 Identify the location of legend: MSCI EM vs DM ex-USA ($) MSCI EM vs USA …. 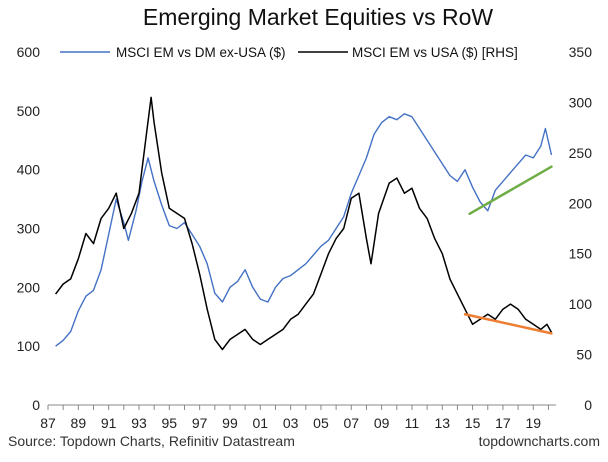
(289, 52).